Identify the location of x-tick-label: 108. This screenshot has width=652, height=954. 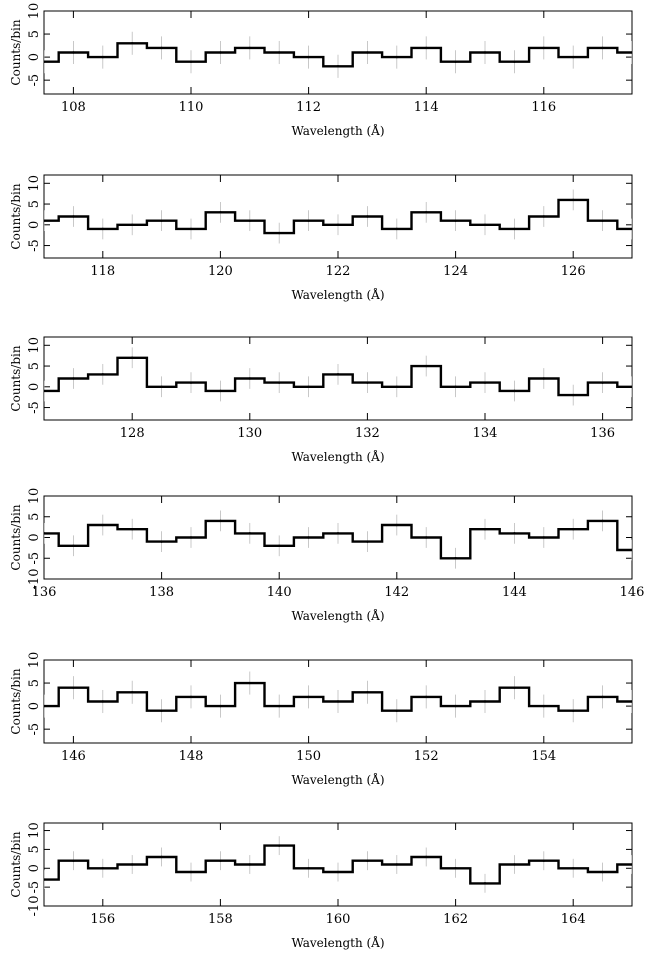
(73, 107).